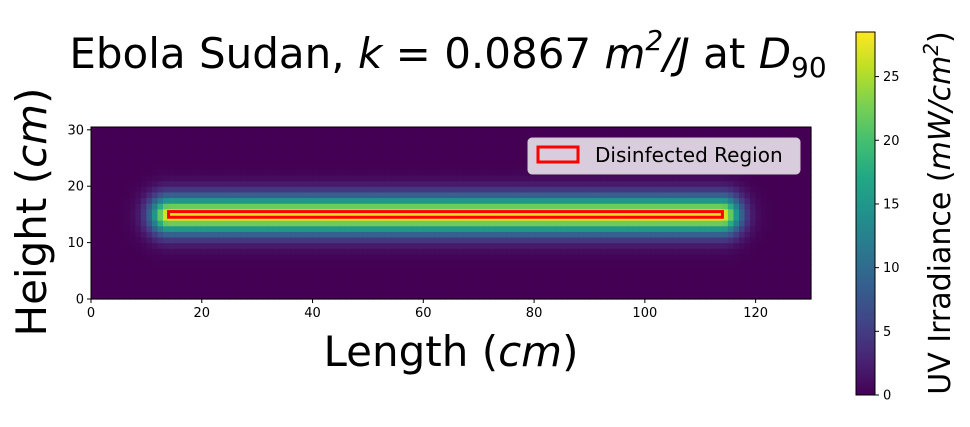 This screenshot has height=427, width=970. I want to click on title-unit-m: m, so click(625, 53).